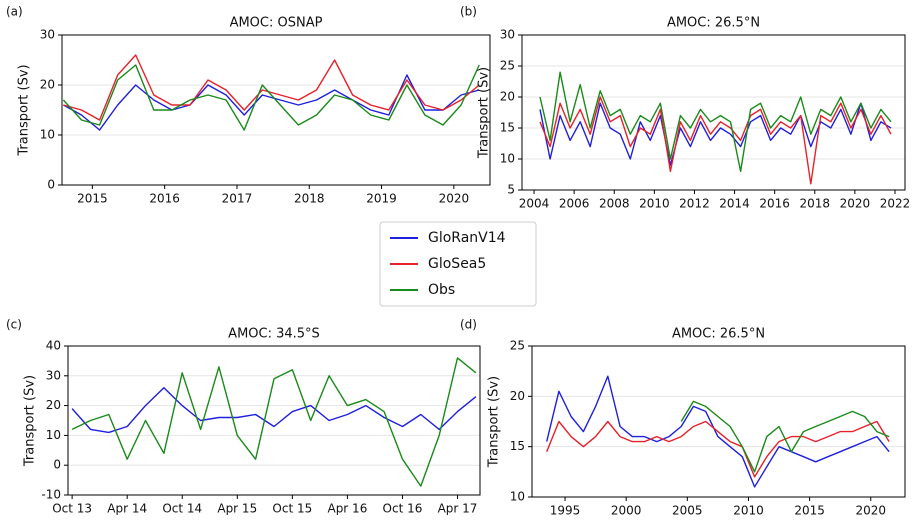 The image size is (915, 525). I want to click on x-tick-label: 1995, so click(565, 511).